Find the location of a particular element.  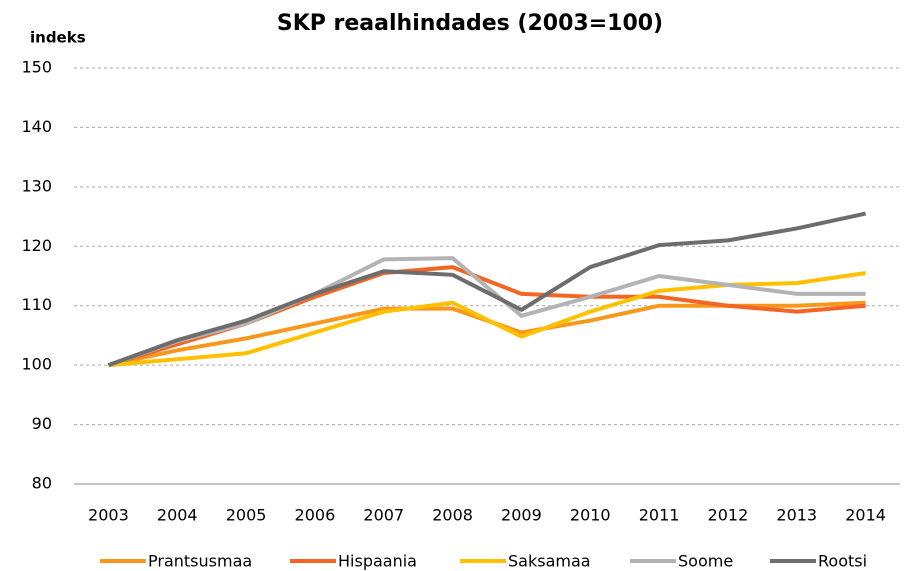

y-tick-label: 120 is located at coordinates (36, 245).